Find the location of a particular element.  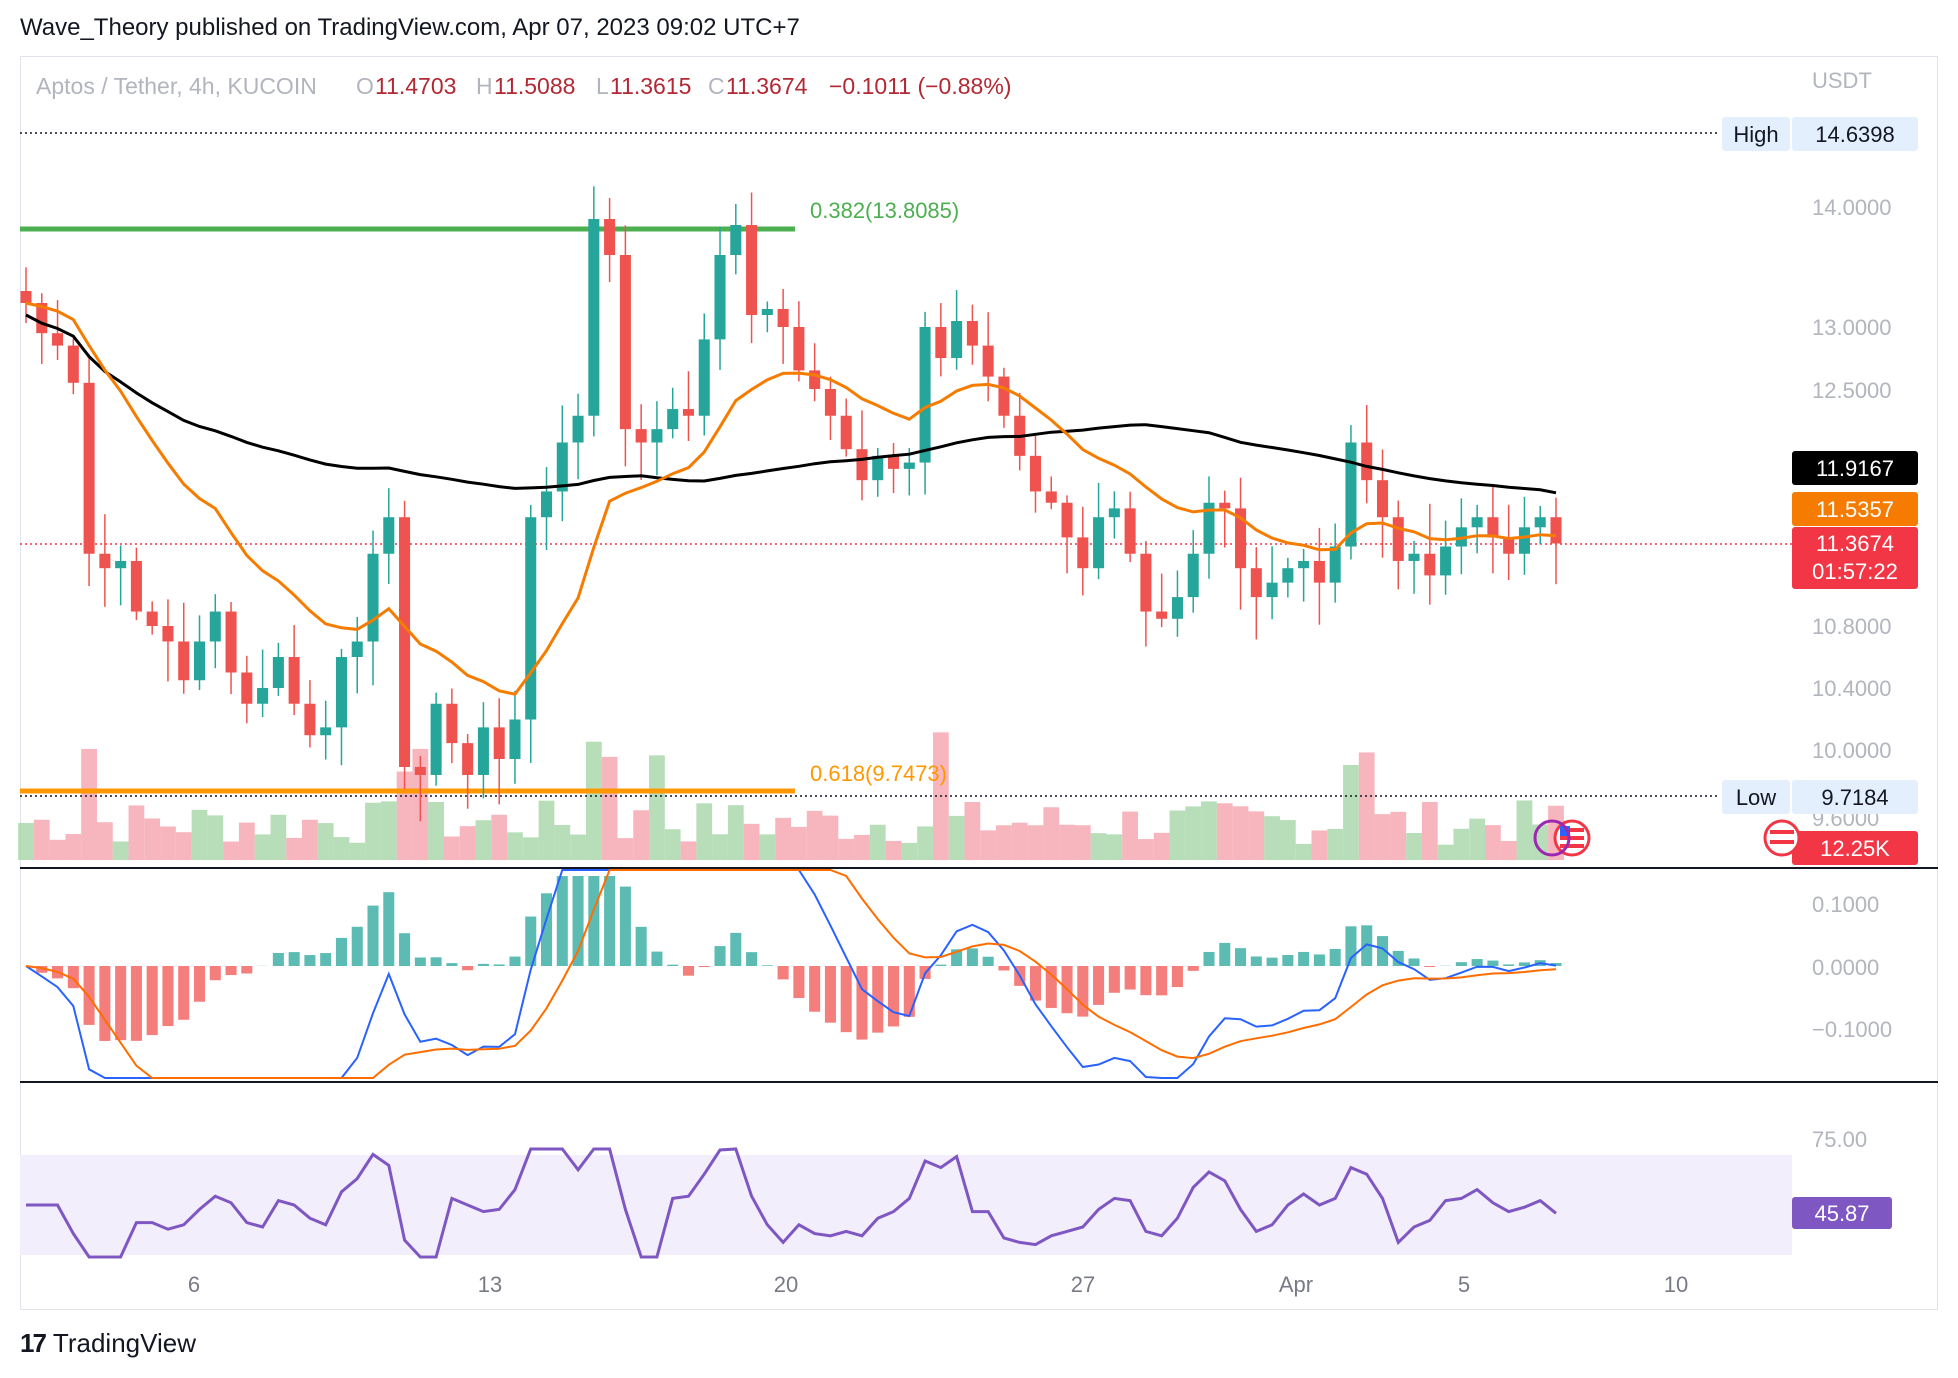

legend-low: 11.3615 is located at coordinates (650, 86).